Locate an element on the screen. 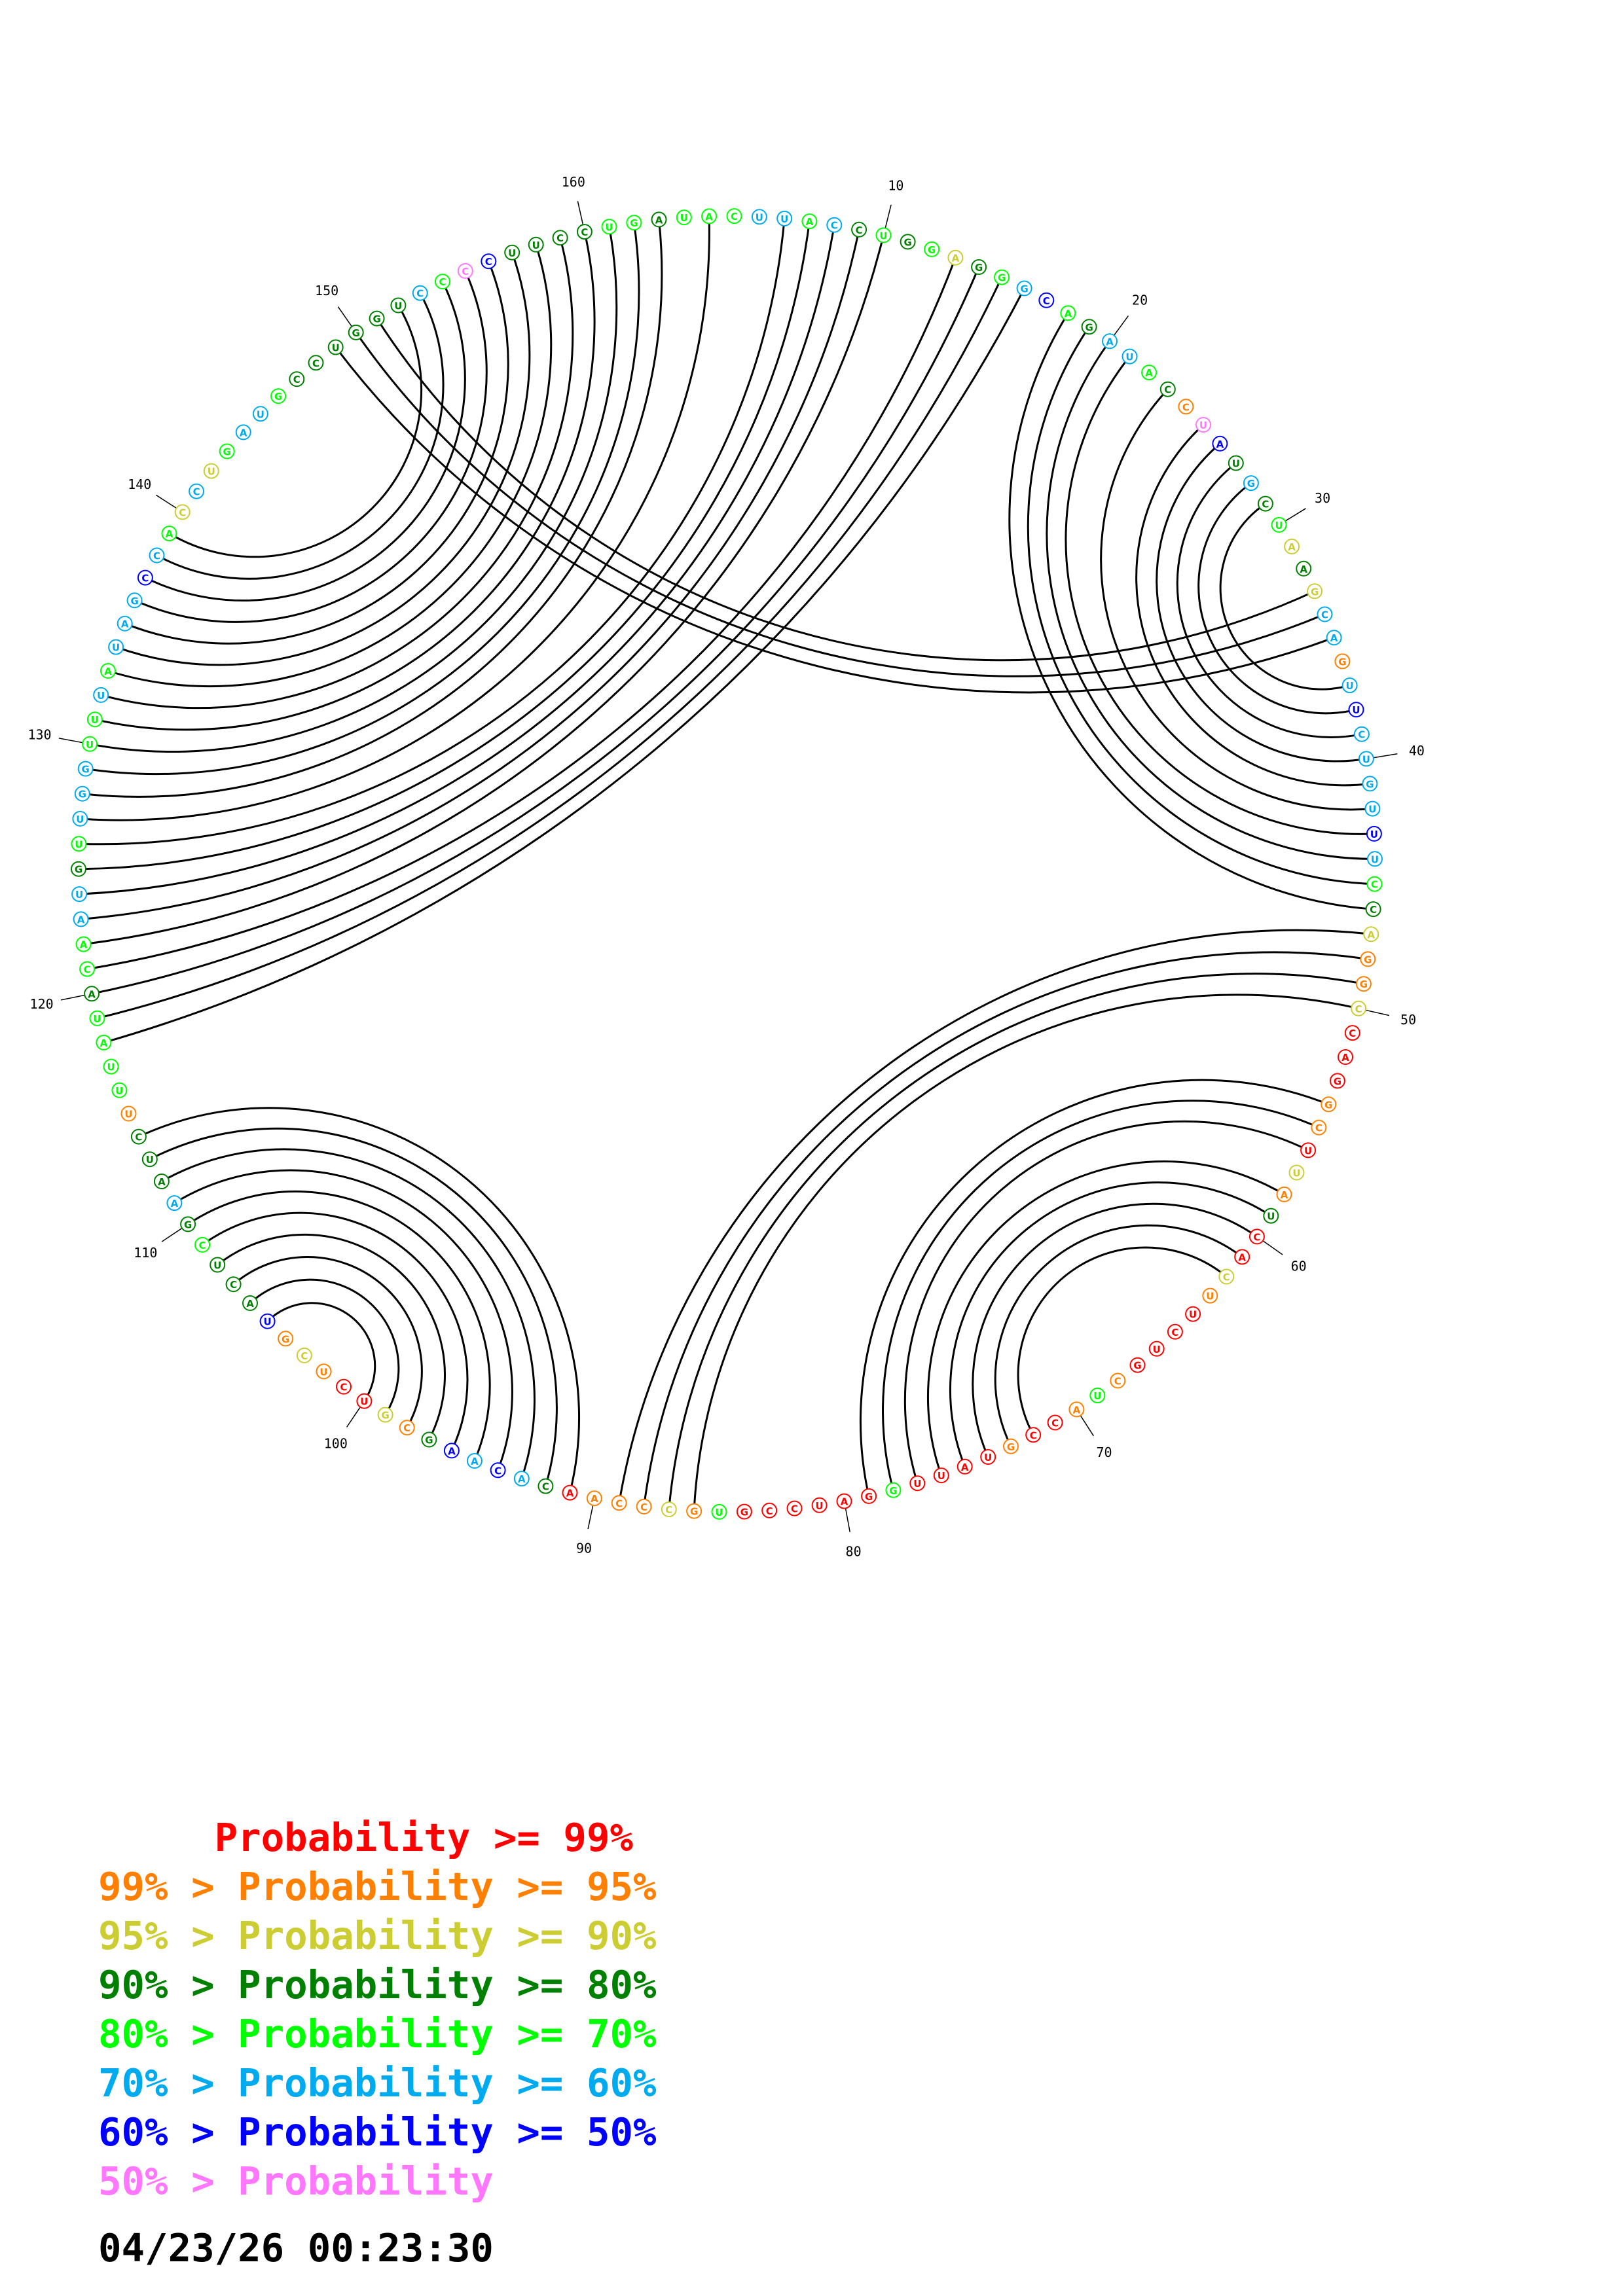 This screenshot has height=2296, width=1623. position-label: 100 is located at coordinates (336, 1443).